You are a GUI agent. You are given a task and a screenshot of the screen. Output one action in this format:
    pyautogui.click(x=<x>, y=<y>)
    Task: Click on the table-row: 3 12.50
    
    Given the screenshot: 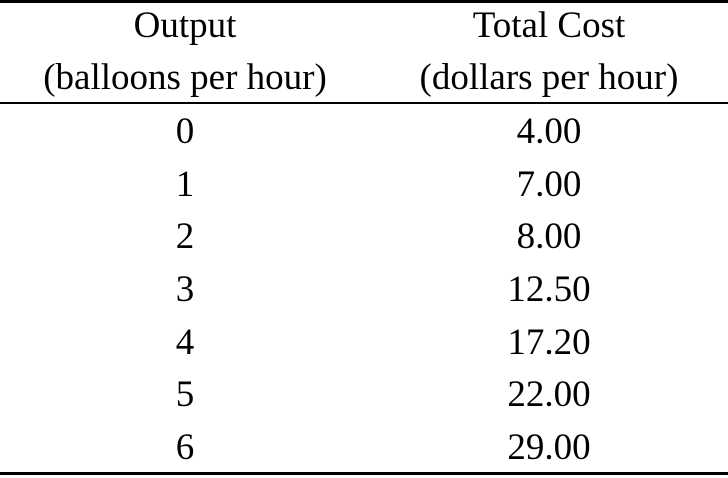 What is the action you would take?
    pyautogui.click(x=364, y=290)
    